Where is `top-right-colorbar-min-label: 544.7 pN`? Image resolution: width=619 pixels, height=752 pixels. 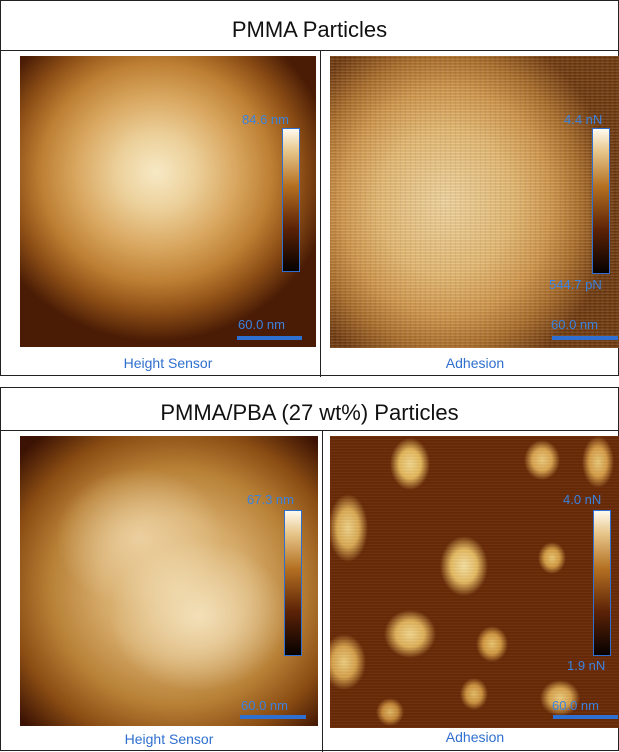 top-right-colorbar-min-label: 544.7 pN is located at coordinates (575, 284).